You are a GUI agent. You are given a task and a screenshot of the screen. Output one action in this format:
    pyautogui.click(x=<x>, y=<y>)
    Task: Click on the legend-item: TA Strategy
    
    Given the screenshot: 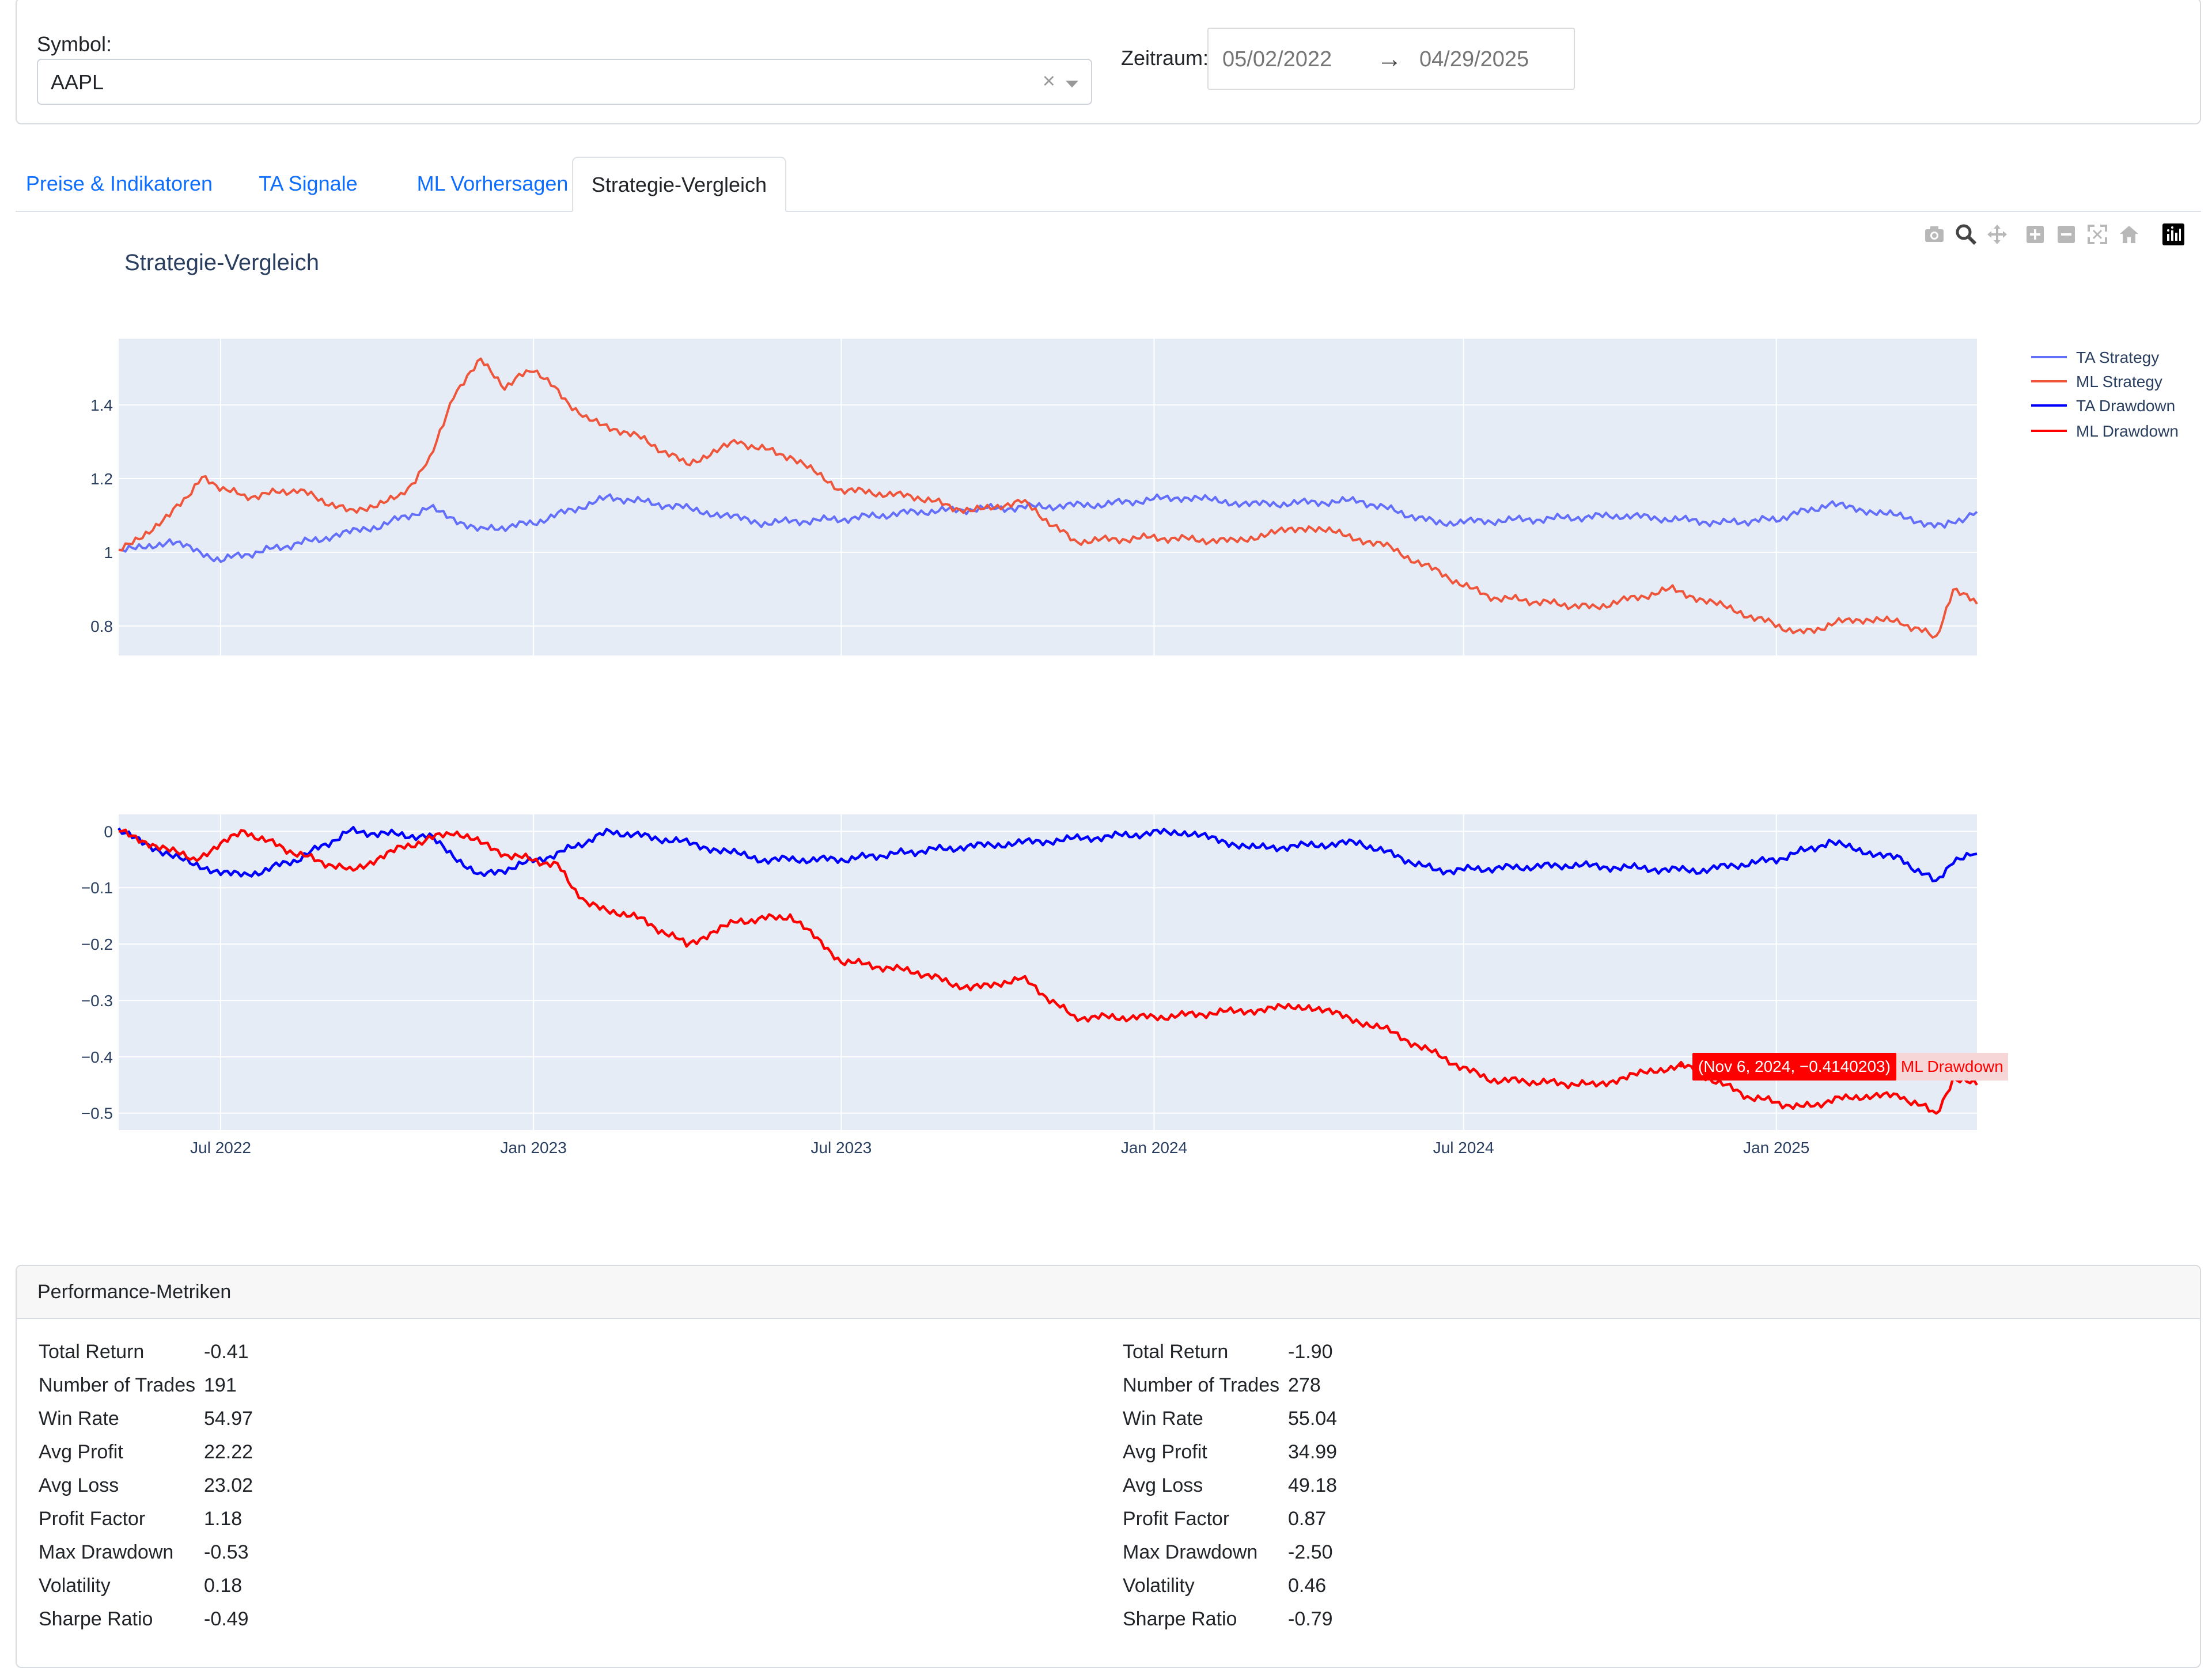 What is the action you would take?
    pyautogui.click(x=2117, y=357)
    